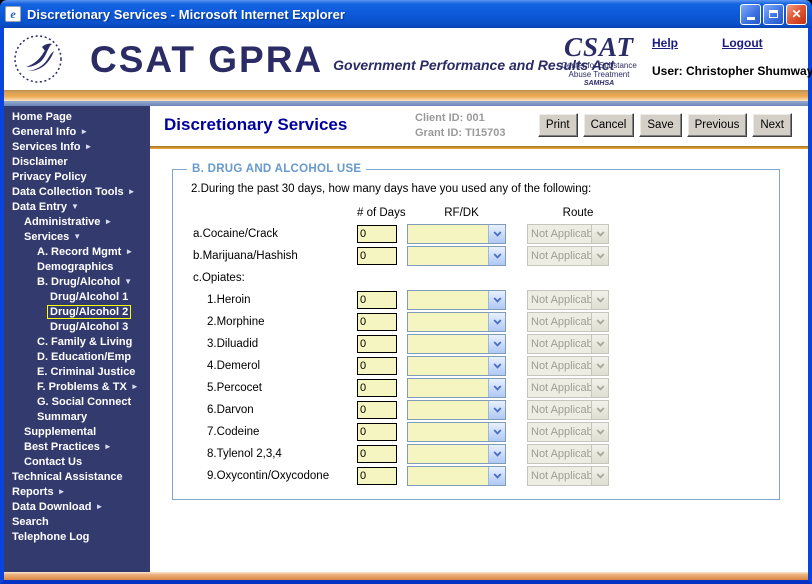 Image resolution: width=812 pixels, height=584 pixels. I want to click on sidebar-item-best-practices: Best Practices ►, so click(77, 446).